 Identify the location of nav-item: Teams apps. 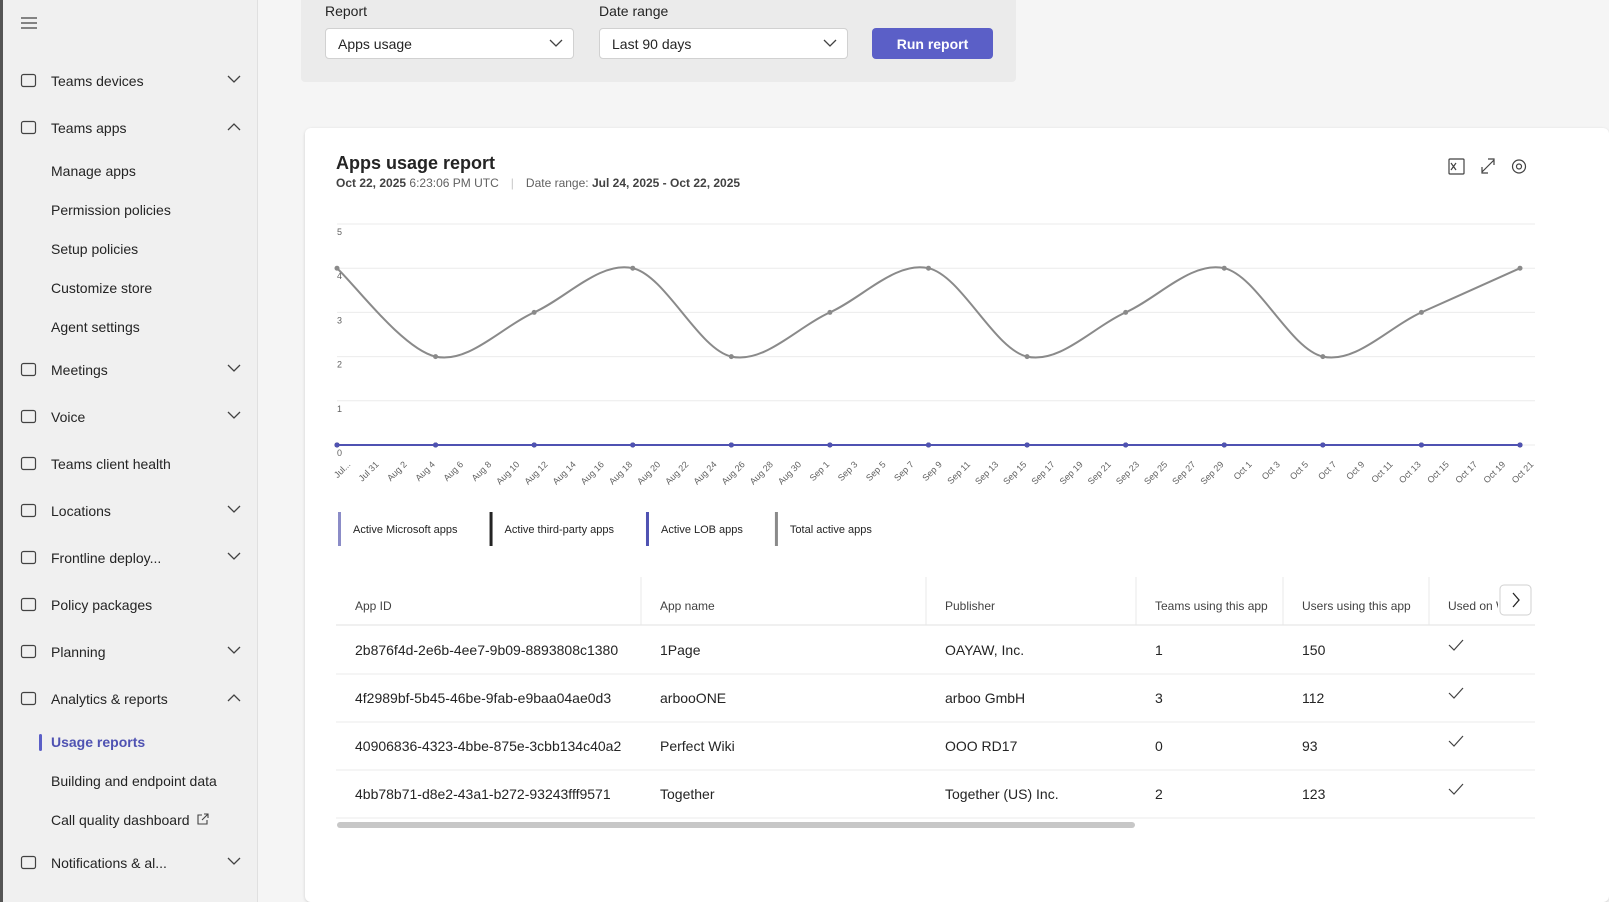
(130, 128).